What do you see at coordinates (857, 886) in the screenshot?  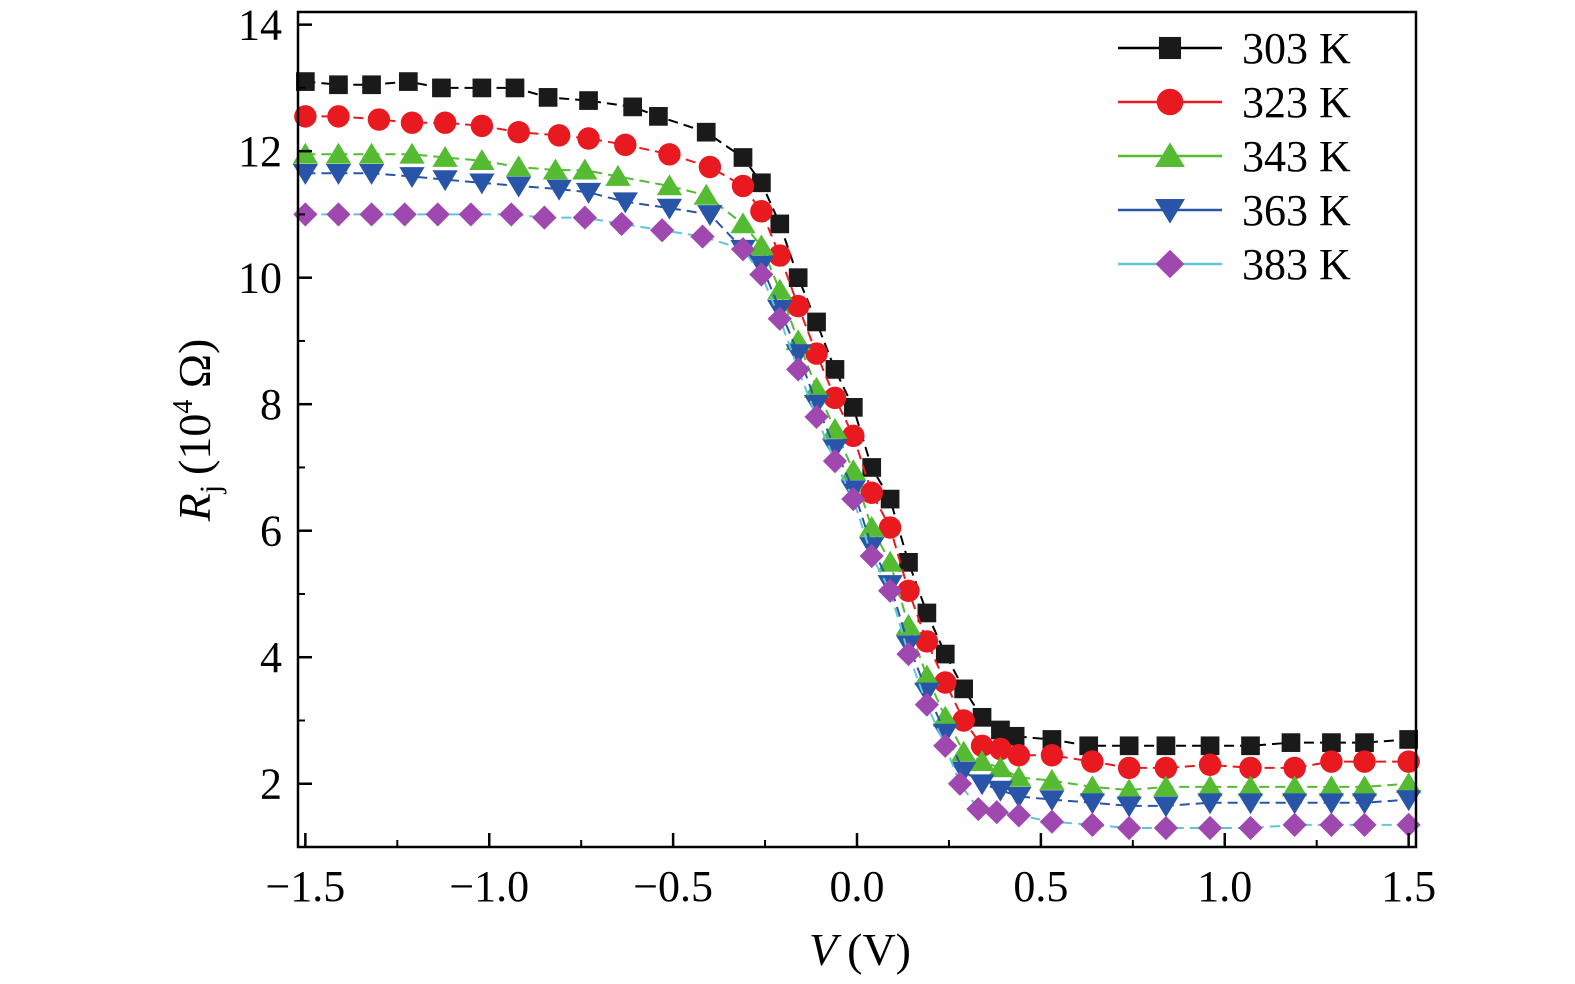 I see `x-tick-label: 0.0` at bounding box center [857, 886].